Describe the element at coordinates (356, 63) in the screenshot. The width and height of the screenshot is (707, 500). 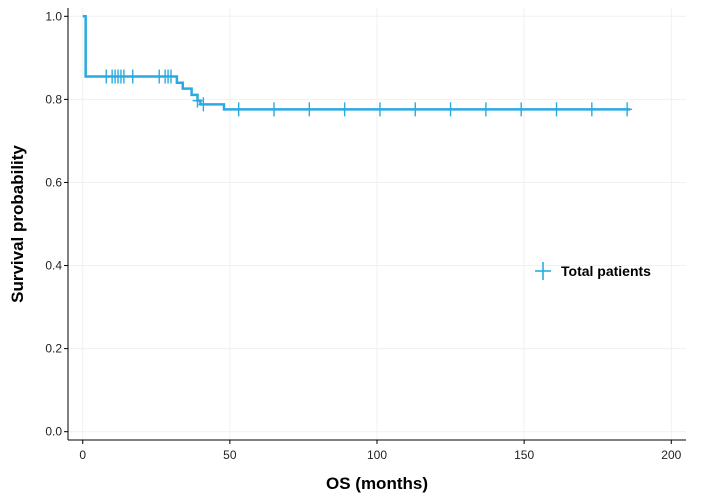
I see `survival-curve` at that location.